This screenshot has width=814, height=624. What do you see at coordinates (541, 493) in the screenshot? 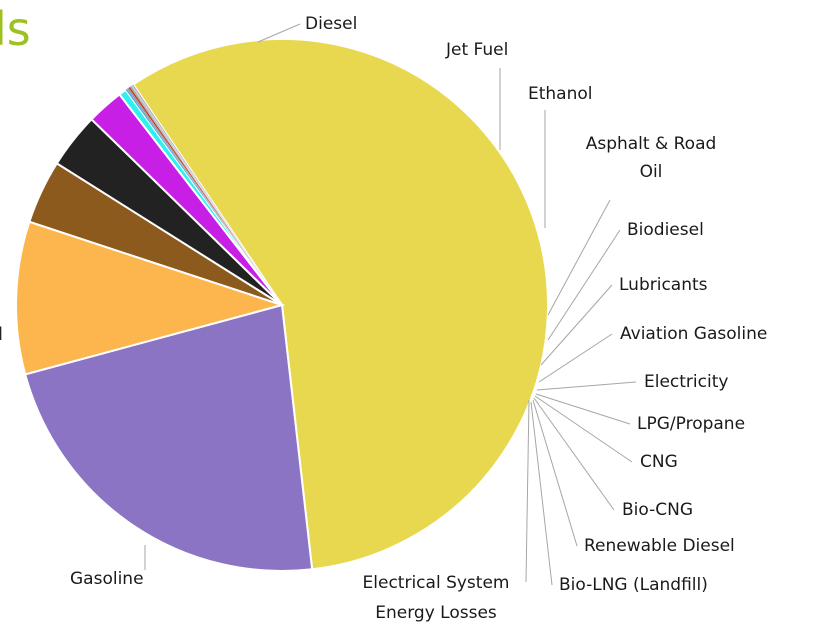
I see `leader-line-bio-lng-landfill` at bounding box center [541, 493].